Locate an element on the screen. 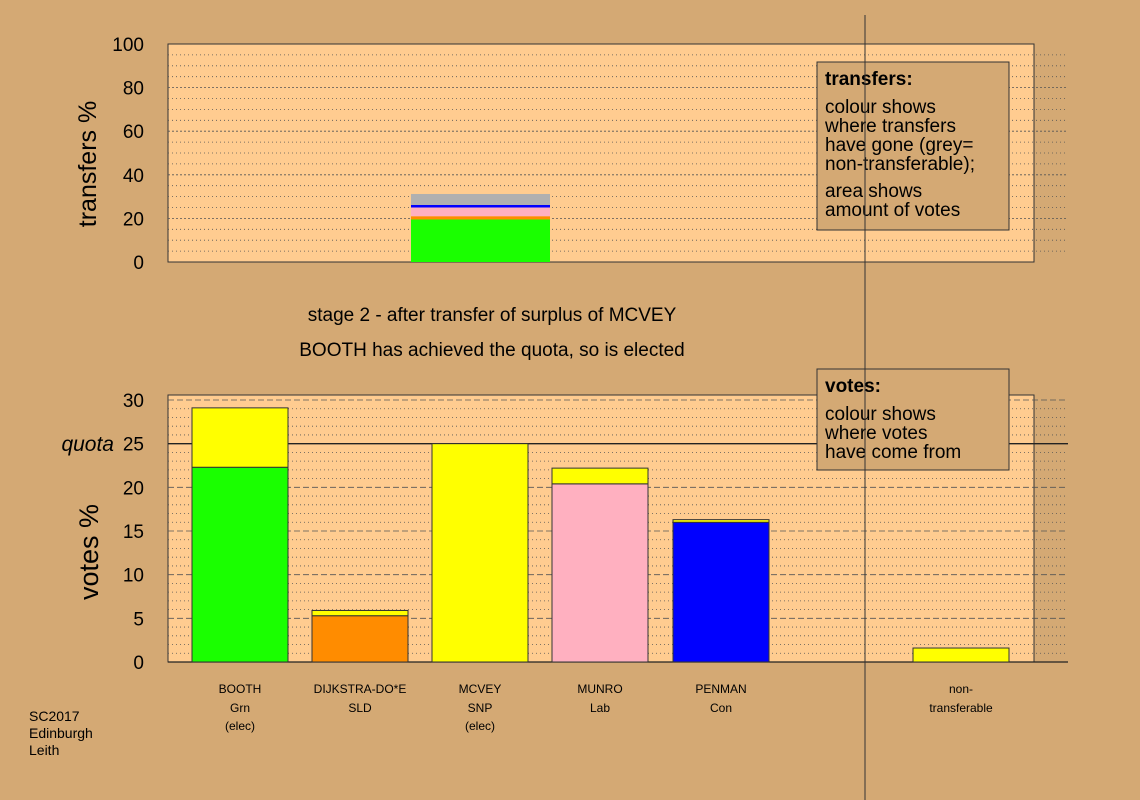  transfers-legend-box is located at coordinates (913, 146).